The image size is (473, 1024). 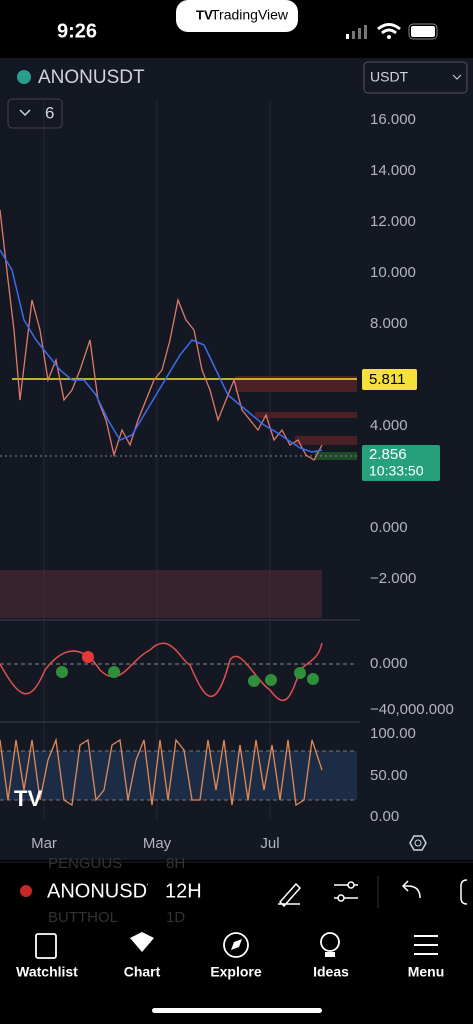 I want to click on chart-logo: TV, so click(x=28, y=798).